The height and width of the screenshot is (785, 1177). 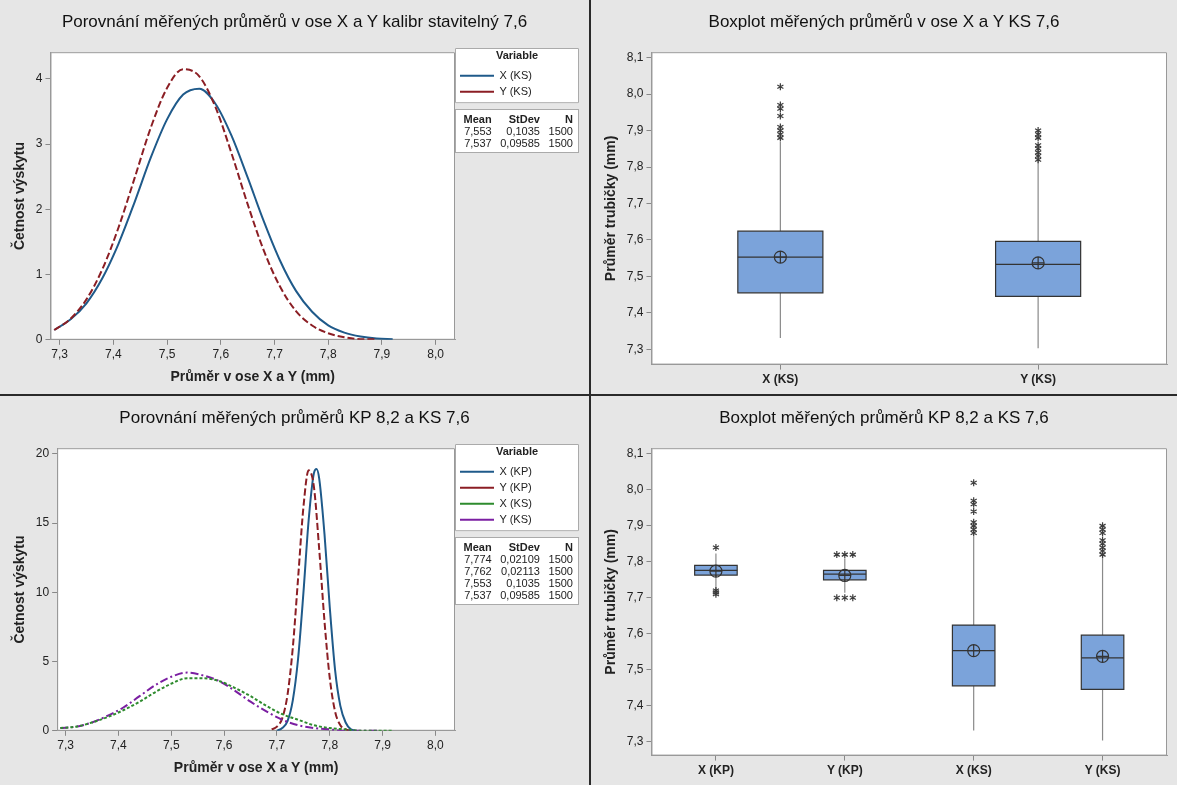 What do you see at coordinates (39, 143) in the screenshot?
I see `y-tick-label: 3` at bounding box center [39, 143].